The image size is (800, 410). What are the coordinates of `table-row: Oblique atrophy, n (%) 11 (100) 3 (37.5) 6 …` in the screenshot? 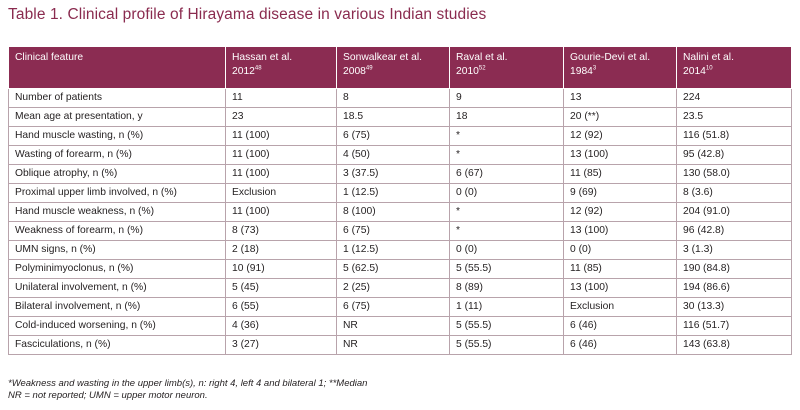 It's located at (400, 174).